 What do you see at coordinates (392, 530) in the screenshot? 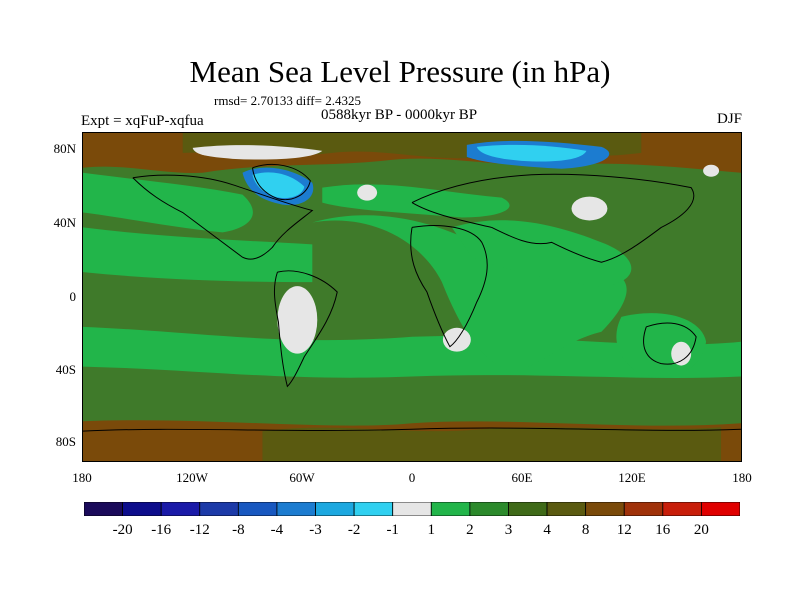
I see `colorbar-label: -1` at bounding box center [392, 530].